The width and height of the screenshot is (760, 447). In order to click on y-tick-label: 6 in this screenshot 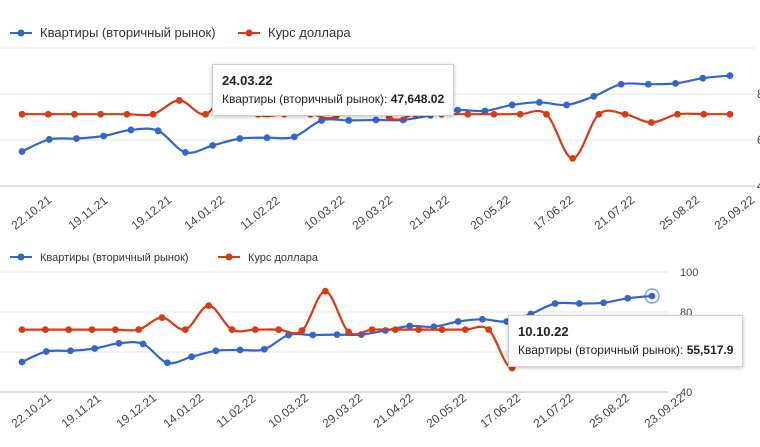, I will do `click(758, 140)`.